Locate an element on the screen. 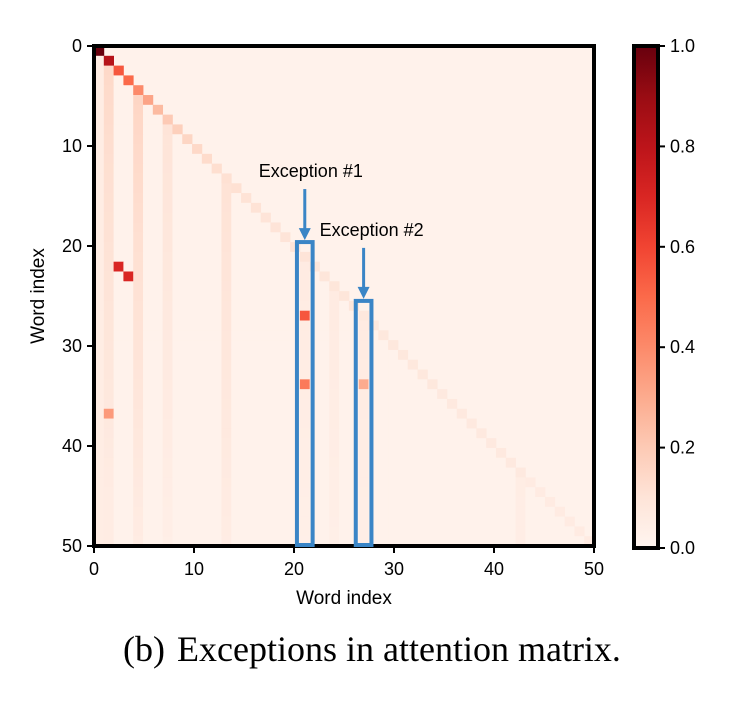 This screenshot has height=712, width=744. caption-label: (b) is located at coordinates (144, 649).